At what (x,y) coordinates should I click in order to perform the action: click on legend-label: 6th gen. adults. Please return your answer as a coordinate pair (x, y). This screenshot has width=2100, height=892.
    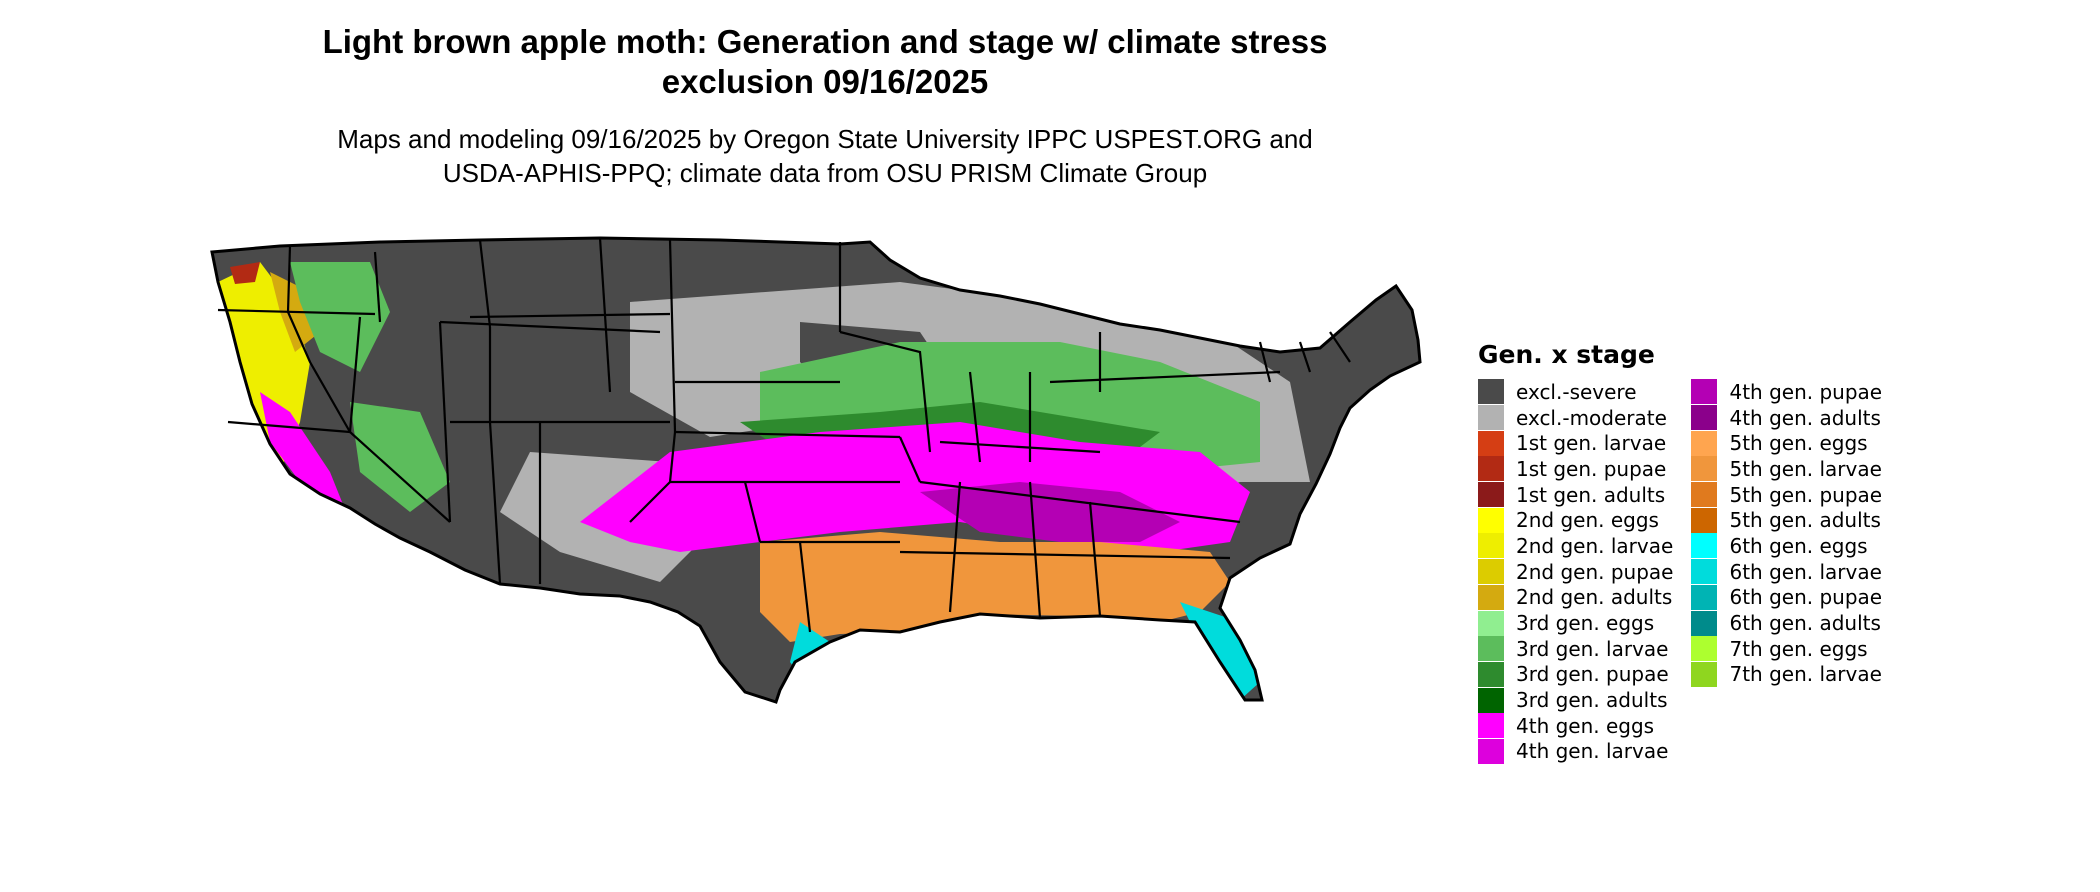
    Looking at the image, I should click on (1805, 623).